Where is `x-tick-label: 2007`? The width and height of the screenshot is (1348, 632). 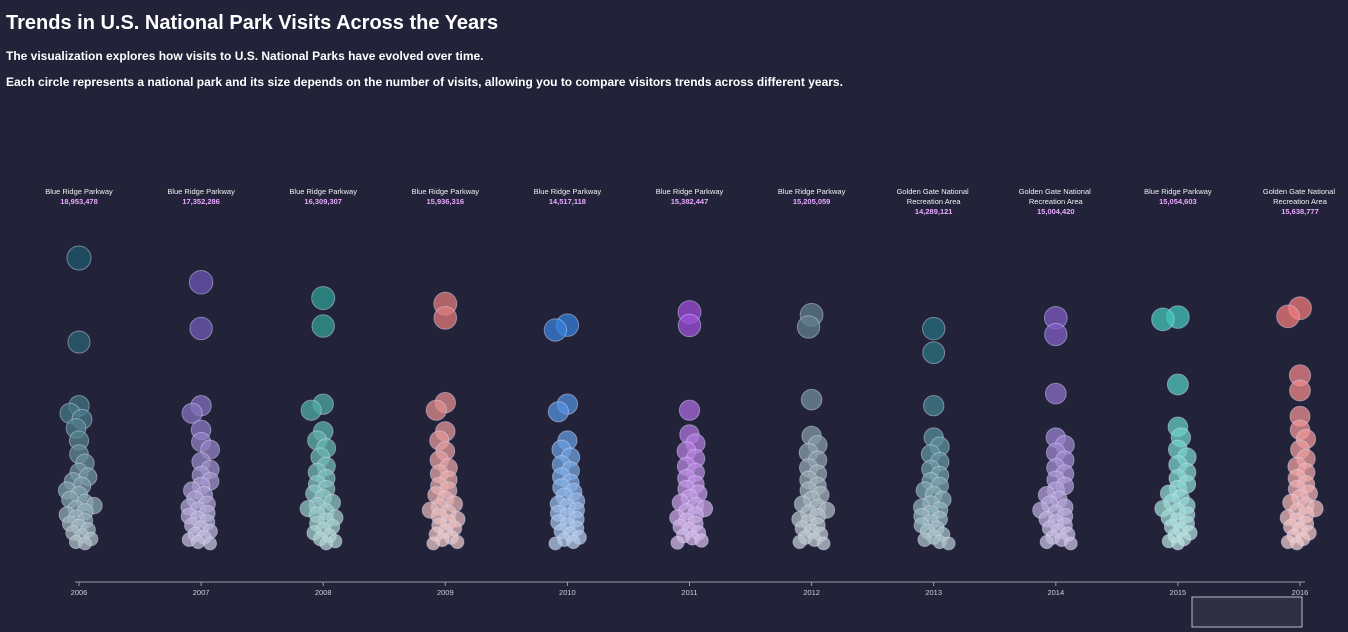 x-tick-label: 2007 is located at coordinates (201, 592).